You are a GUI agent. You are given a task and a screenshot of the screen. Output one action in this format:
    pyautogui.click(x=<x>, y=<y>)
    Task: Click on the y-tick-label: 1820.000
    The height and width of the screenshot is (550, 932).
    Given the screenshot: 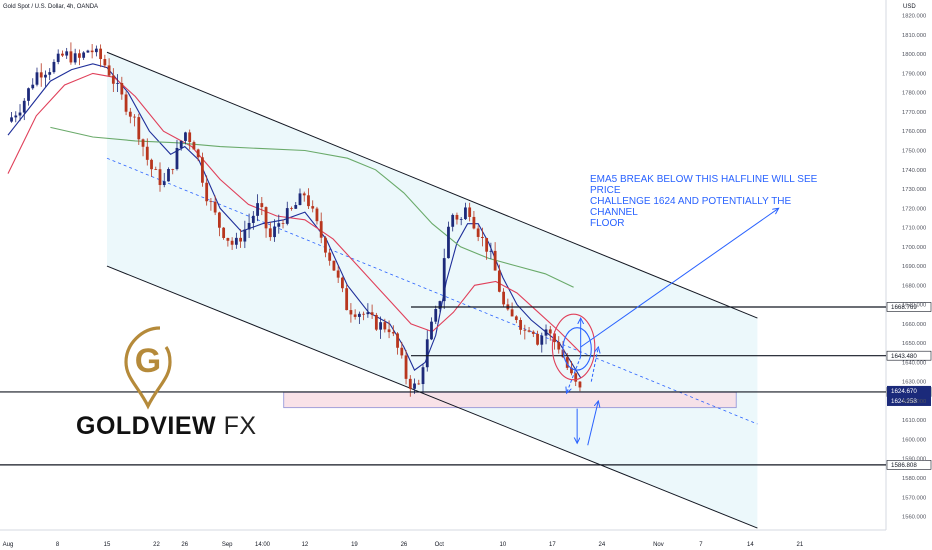 What is the action you would take?
    pyautogui.click(x=914, y=17)
    